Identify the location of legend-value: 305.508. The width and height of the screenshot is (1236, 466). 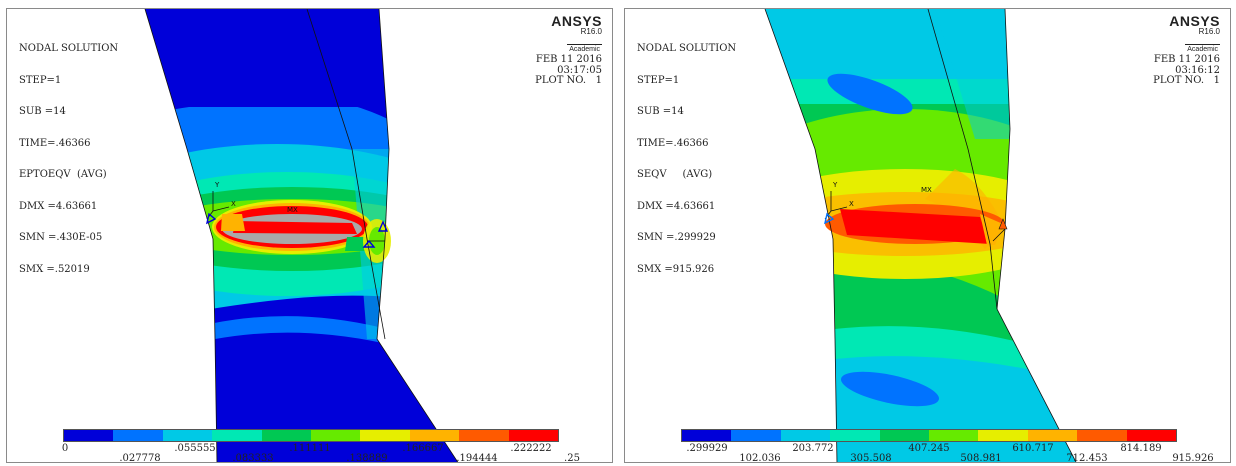
(871, 458).